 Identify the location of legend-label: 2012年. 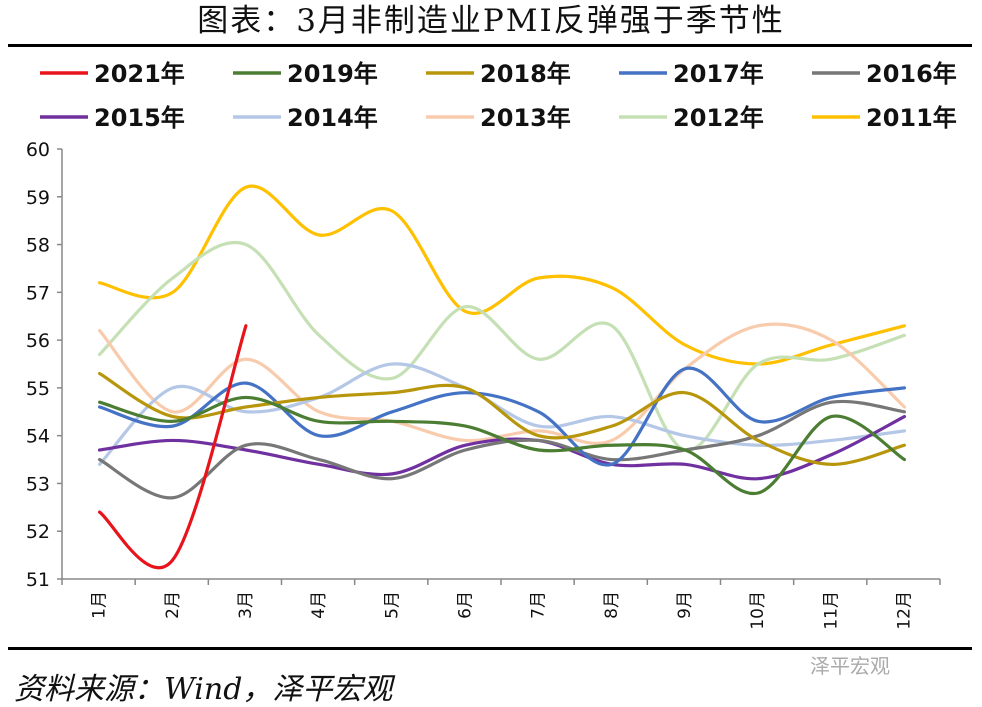
(718, 118).